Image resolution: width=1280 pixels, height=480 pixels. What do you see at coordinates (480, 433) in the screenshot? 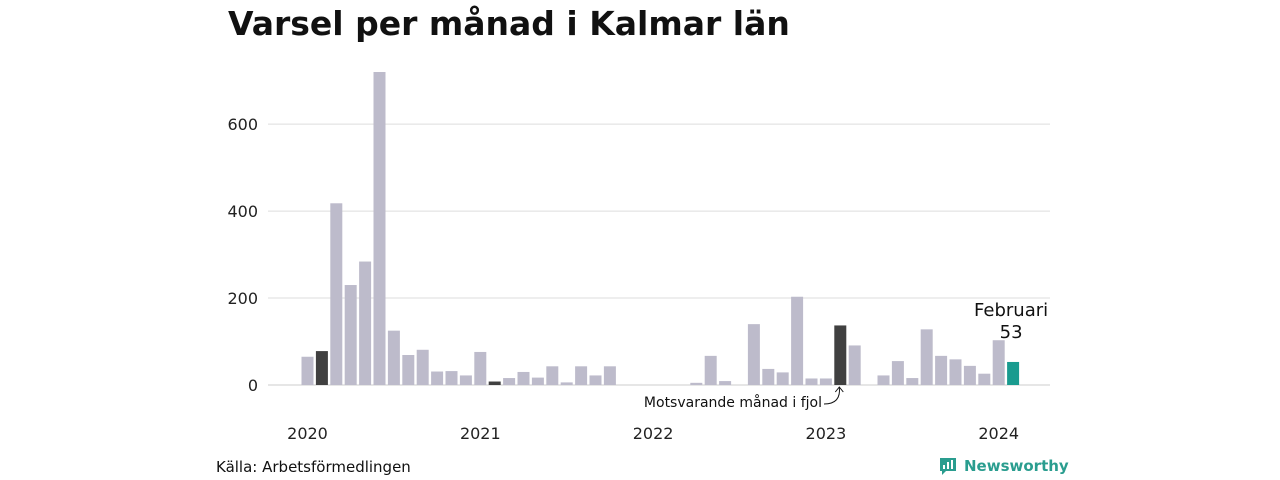
I see `x-tick-label: 2021` at bounding box center [480, 433].